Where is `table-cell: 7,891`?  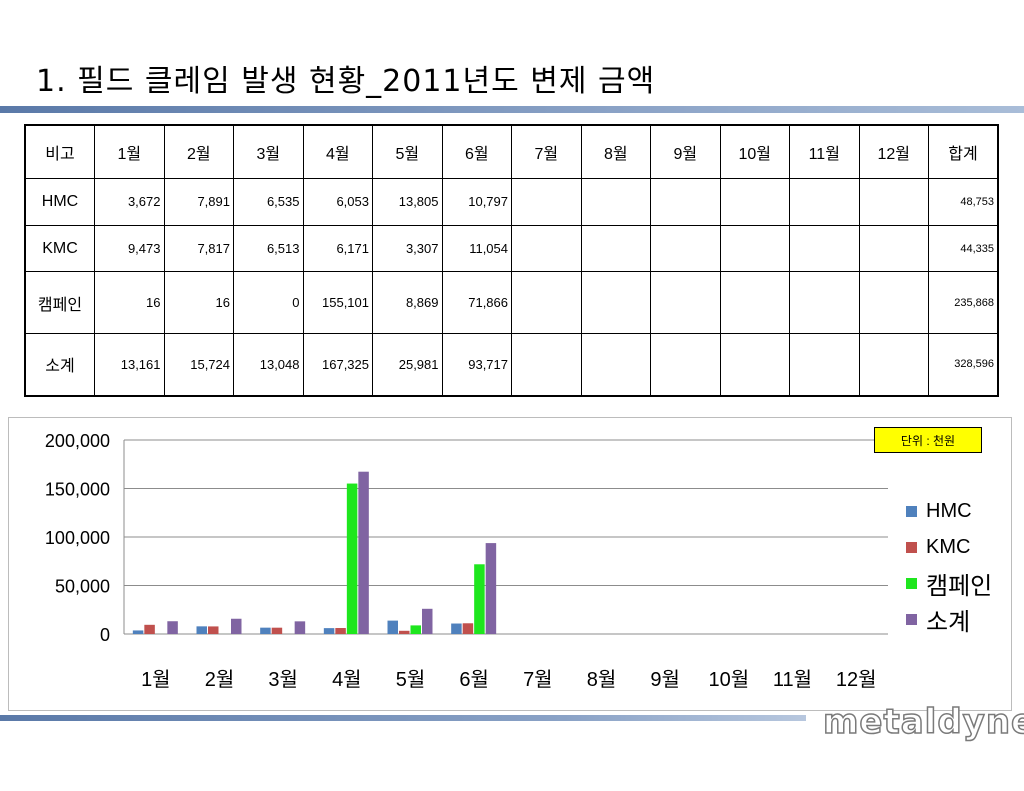
table-cell: 7,891 is located at coordinates (198, 202).